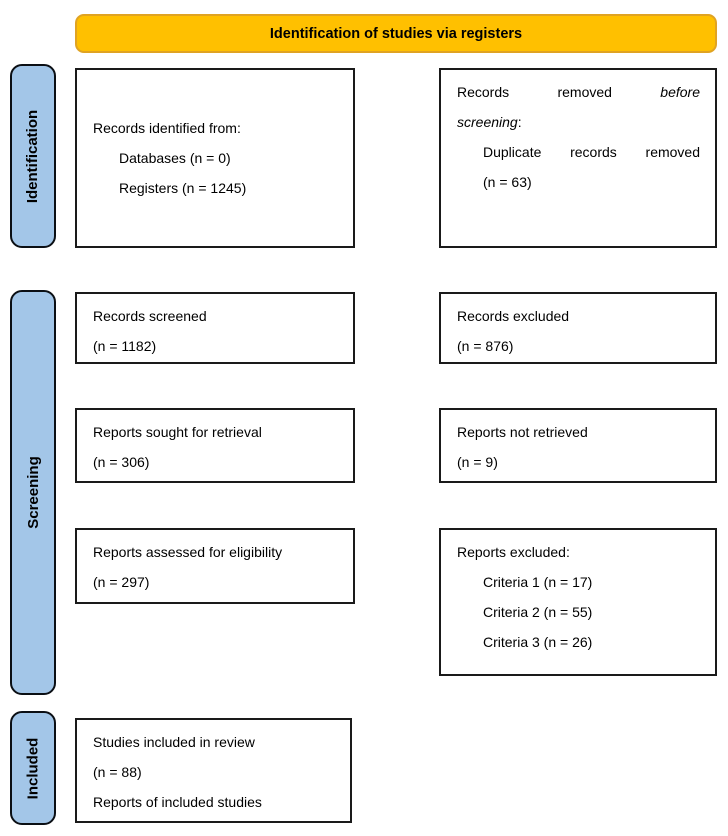 The width and height of the screenshot is (728, 836). I want to click on reports-excluded-criteria-2: Criteria 2 (n = 55), so click(538, 612).